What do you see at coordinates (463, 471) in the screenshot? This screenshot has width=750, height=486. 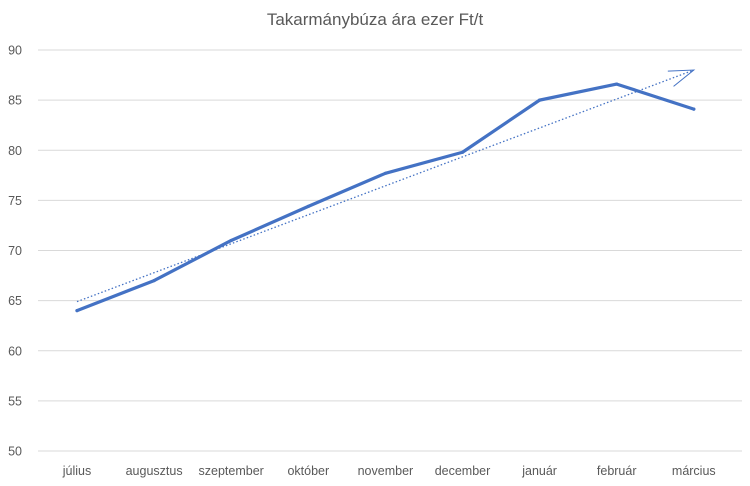 I see `x-tick-label: december` at bounding box center [463, 471].